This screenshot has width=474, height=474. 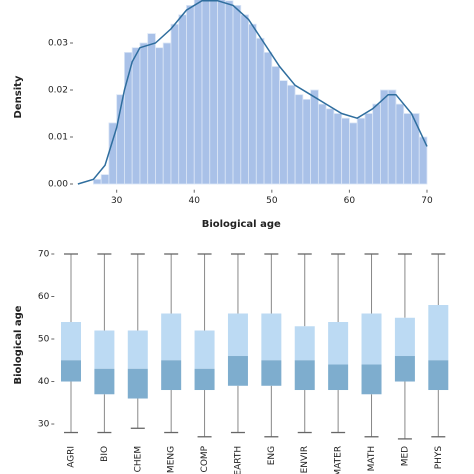 I want to click on y-axis-label: Density, so click(x=18, y=96).